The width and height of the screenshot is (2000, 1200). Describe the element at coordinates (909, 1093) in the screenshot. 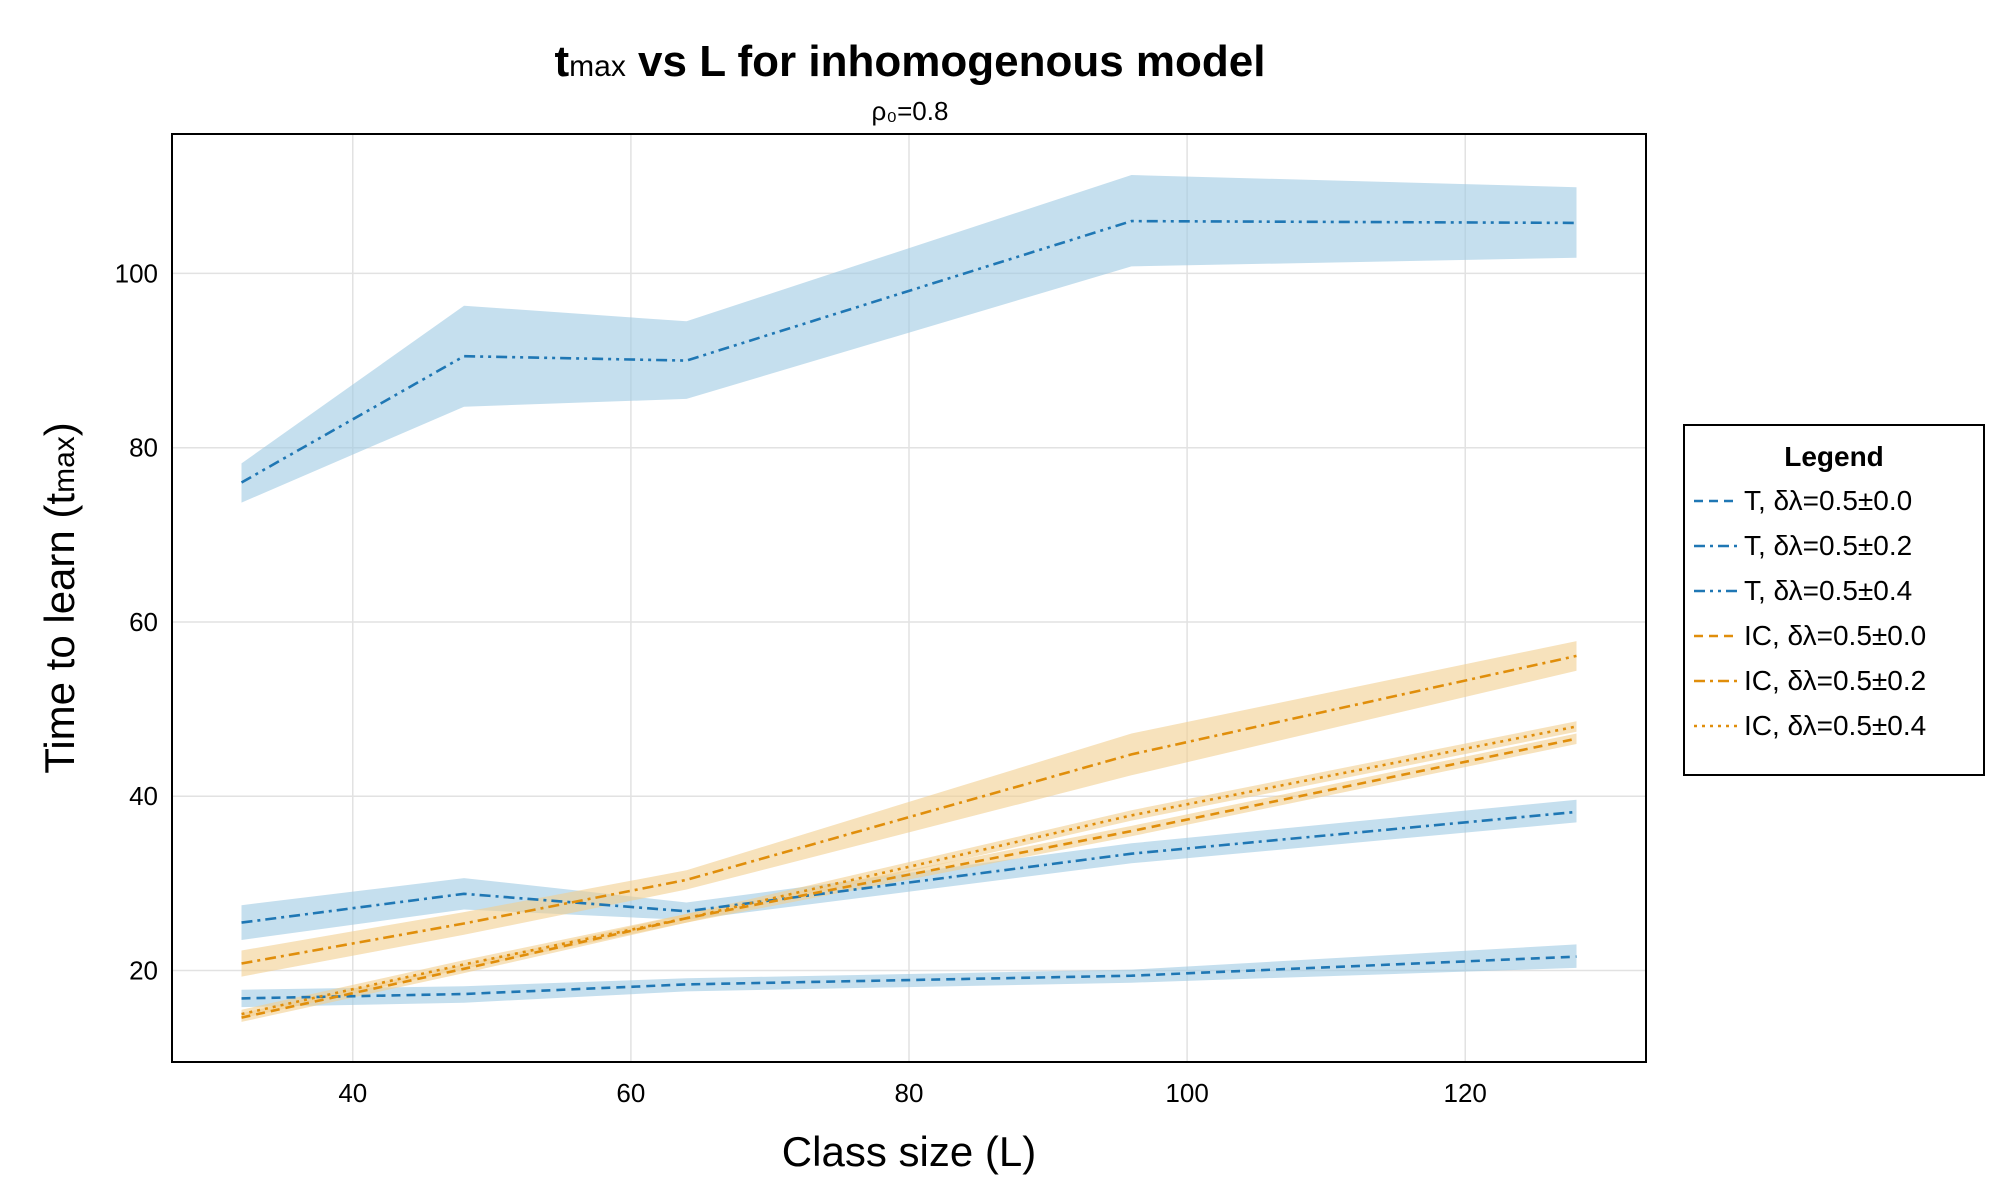

I see `x-tick-label-2: 80` at that location.